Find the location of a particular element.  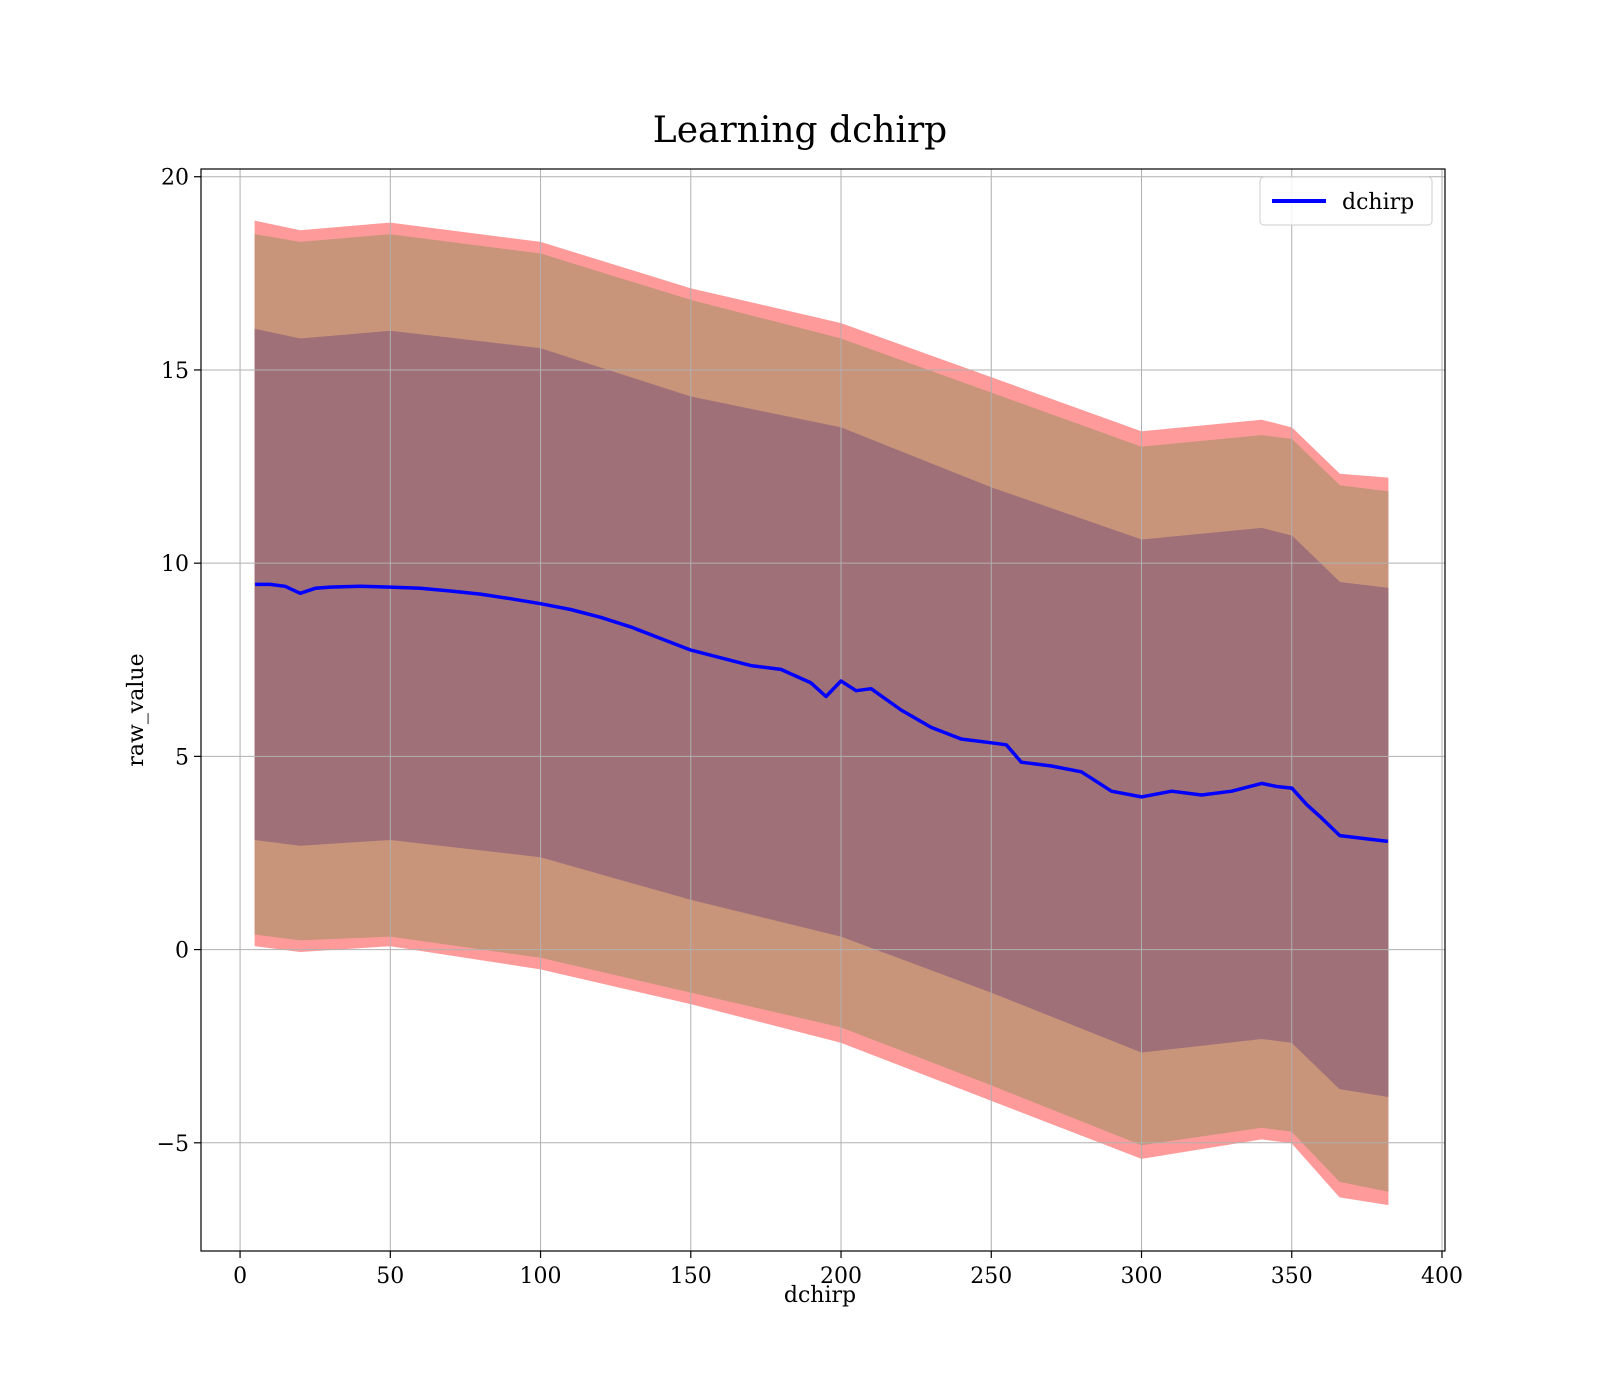

x-tick-label: 200 is located at coordinates (841, 1276).